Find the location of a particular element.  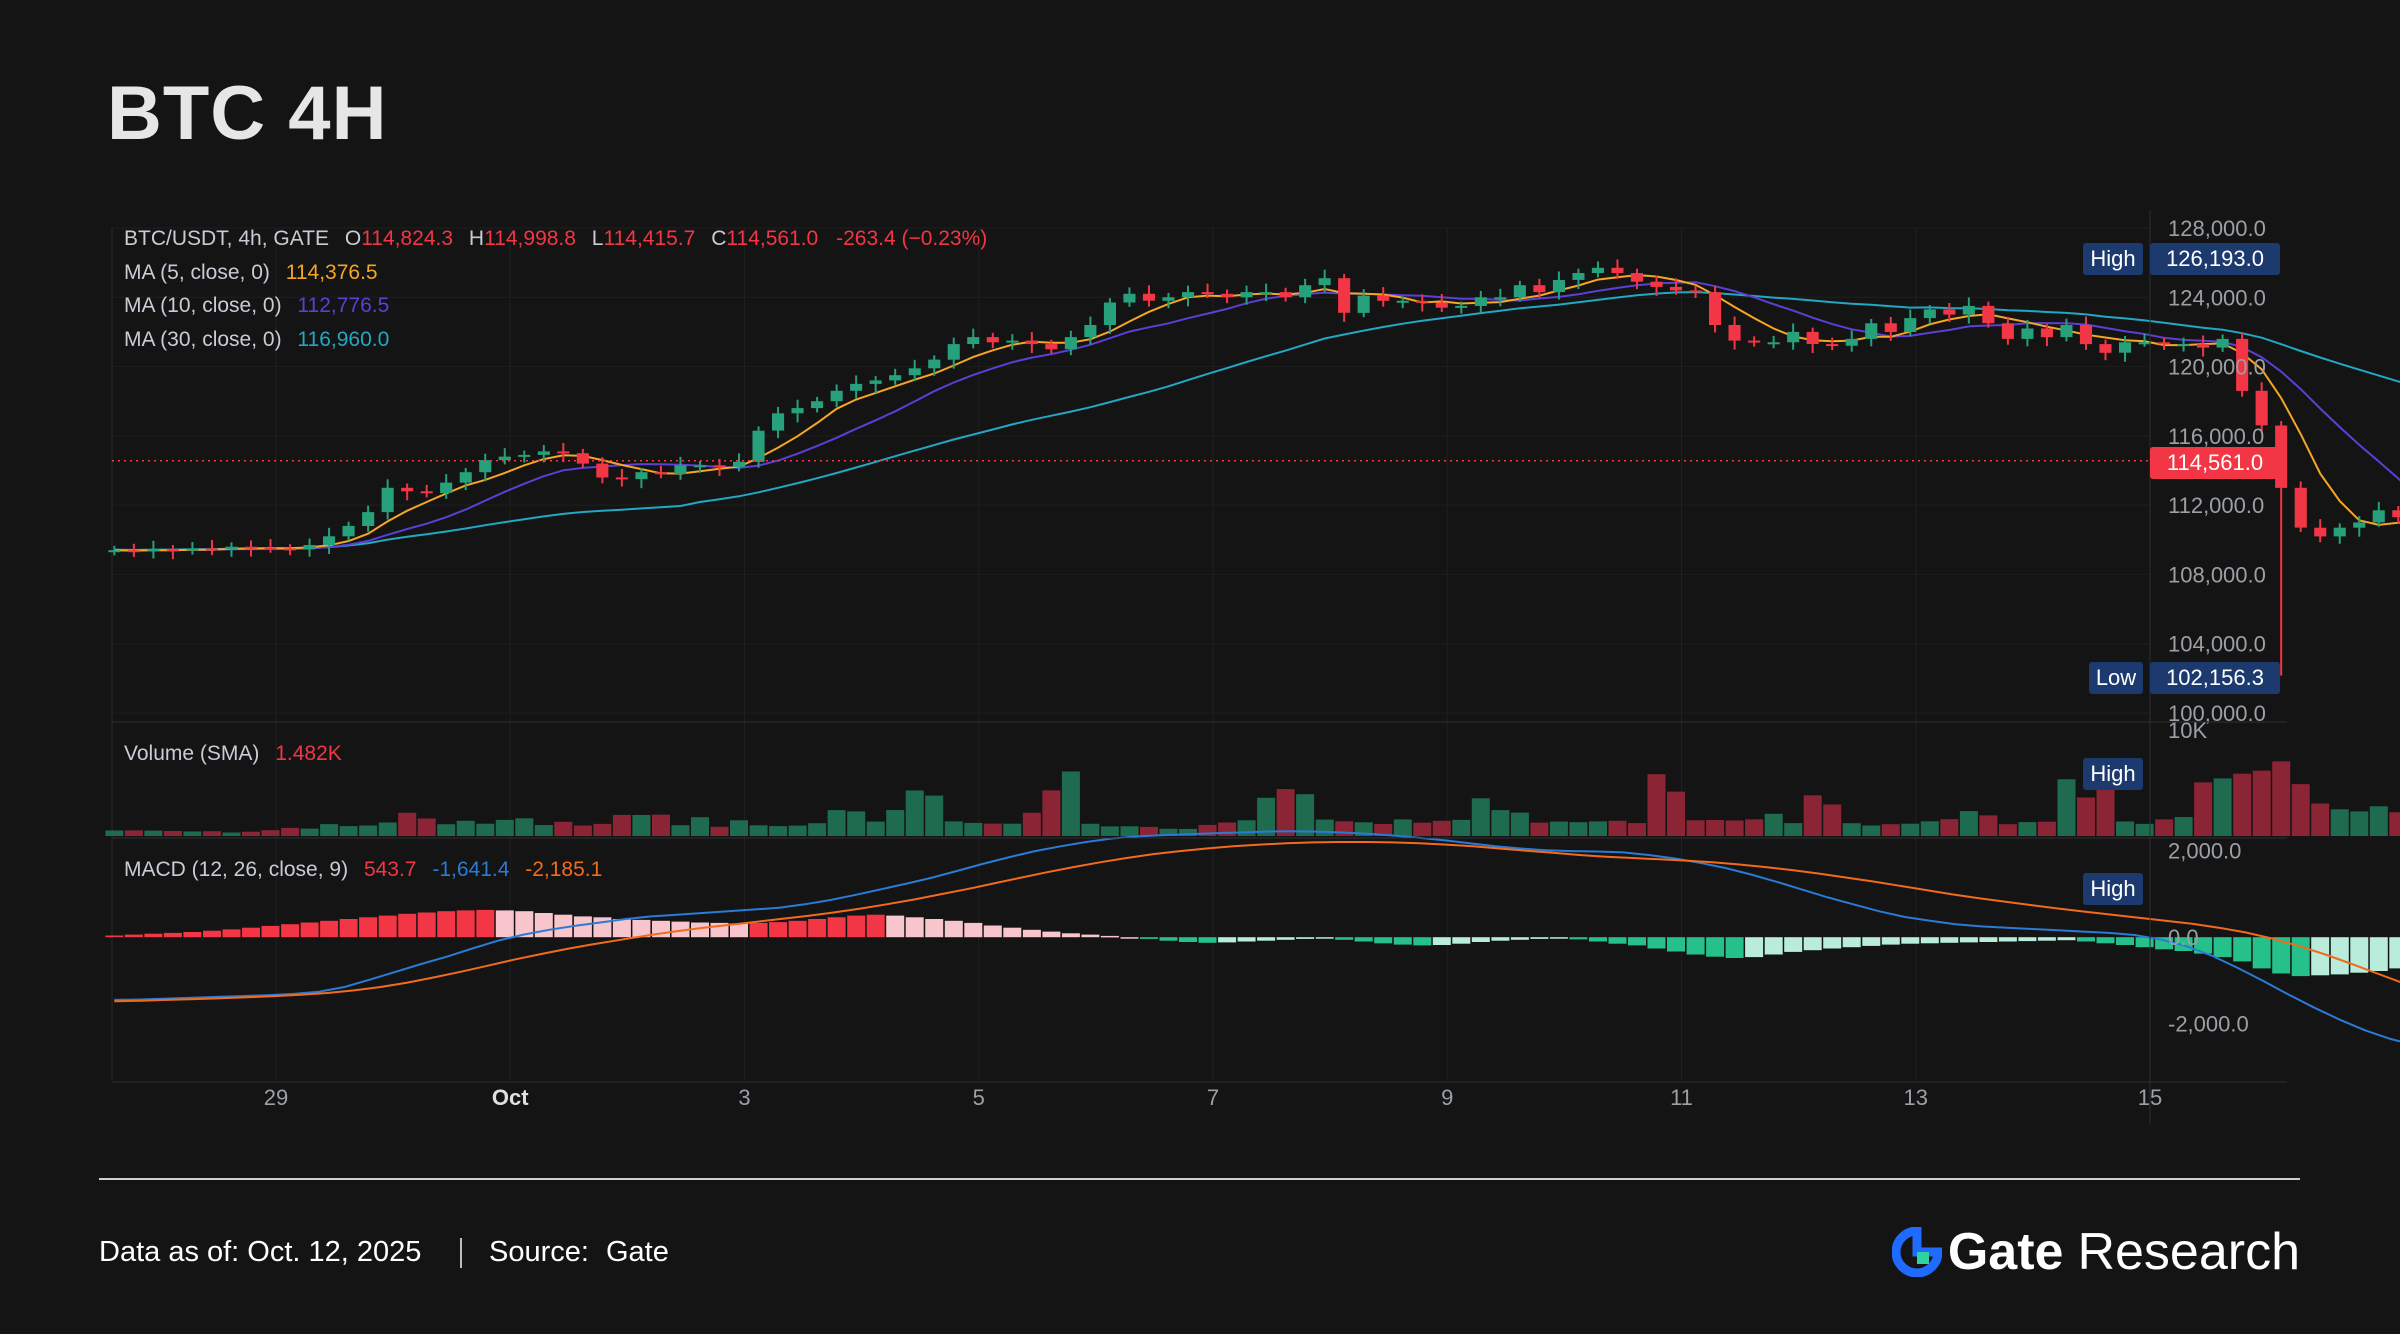

volume-high-badge: High is located at coordinates (2113, 774).